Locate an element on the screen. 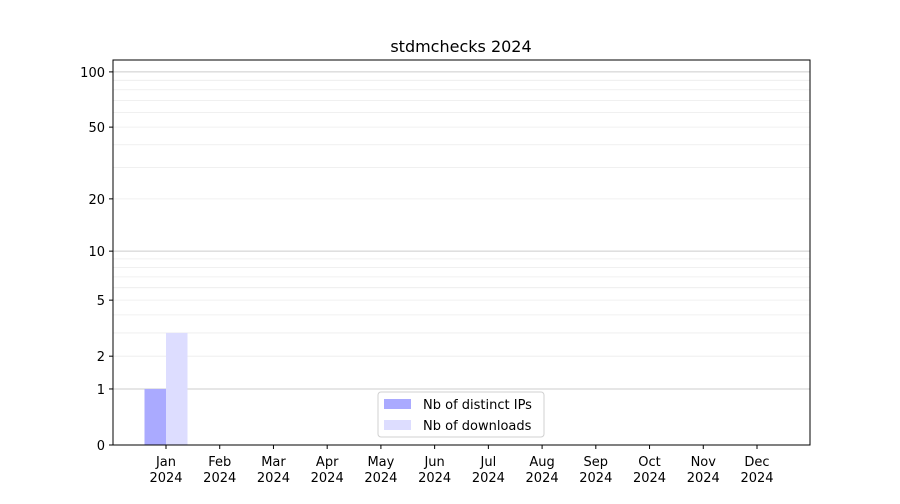 This screenshot has height=504, width=900. legend-box is located at coordinates (461, 414).